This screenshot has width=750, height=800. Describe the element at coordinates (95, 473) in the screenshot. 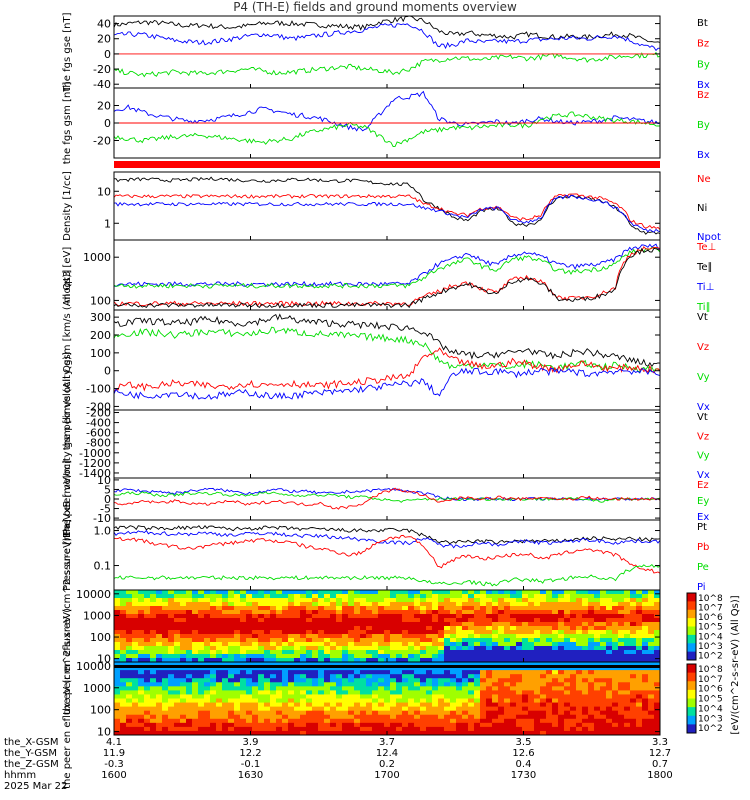

I see `y-tick-label: -1400` at that location.